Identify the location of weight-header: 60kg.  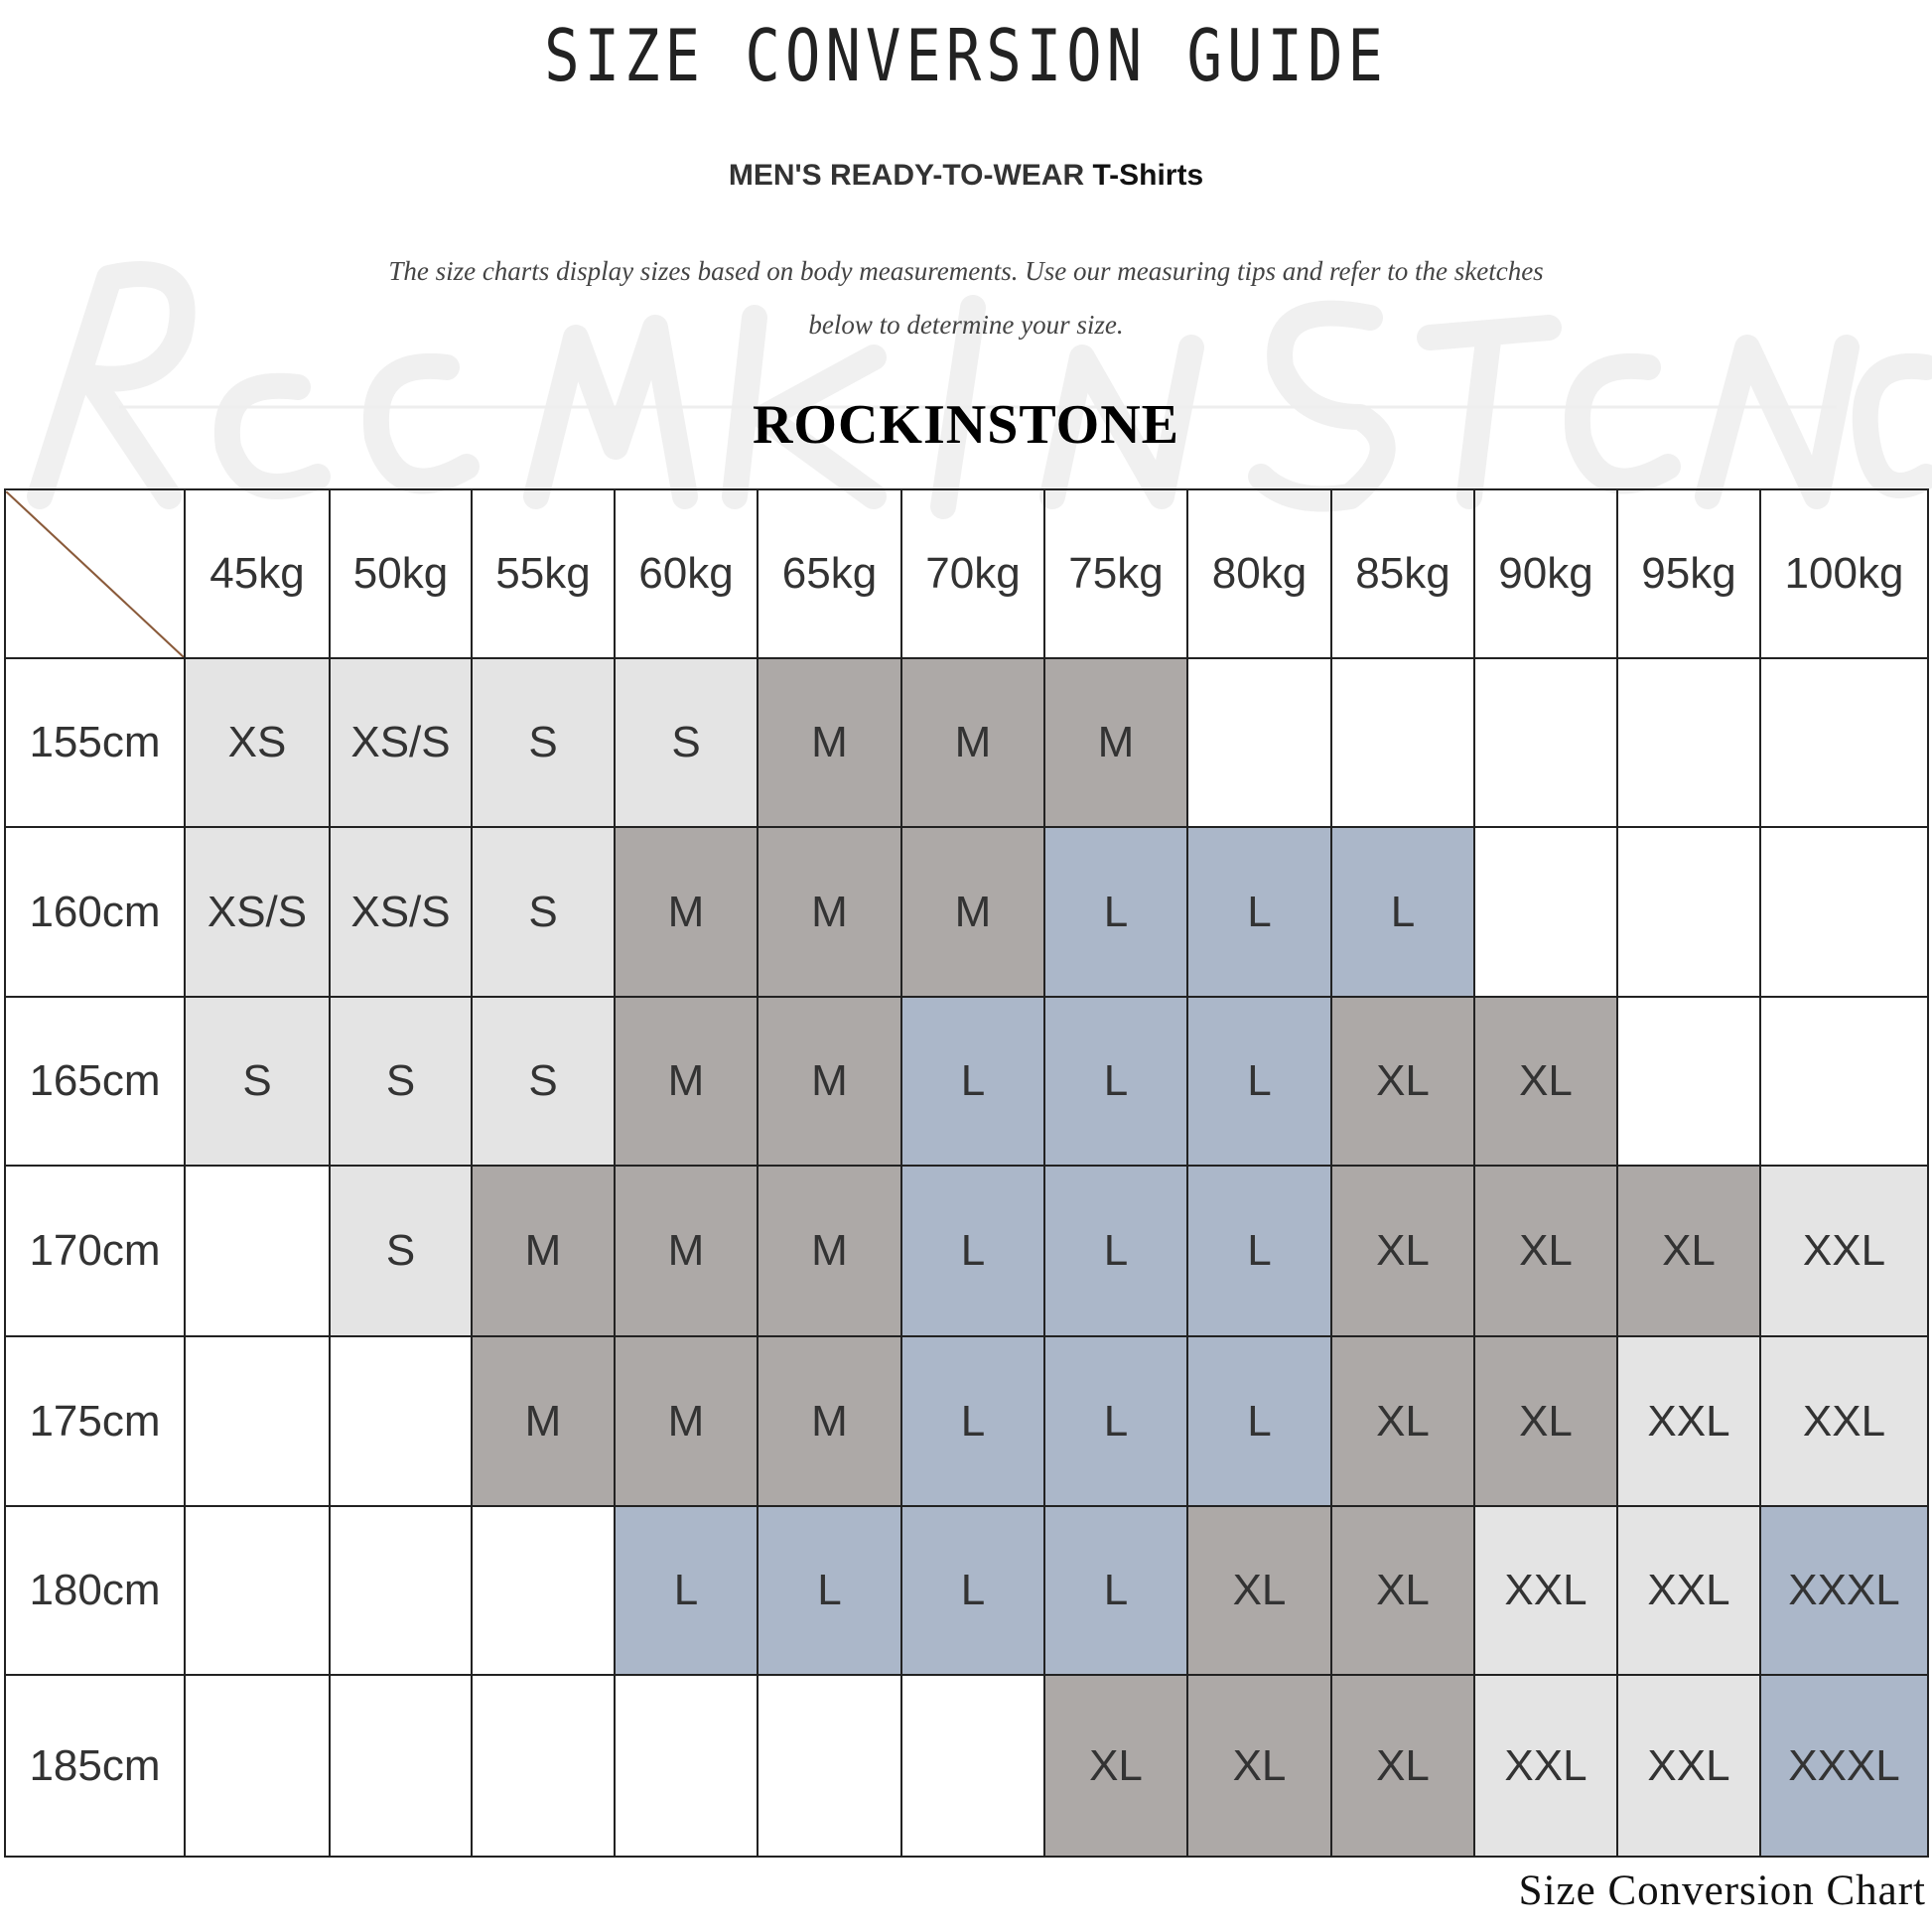
(687, 573).